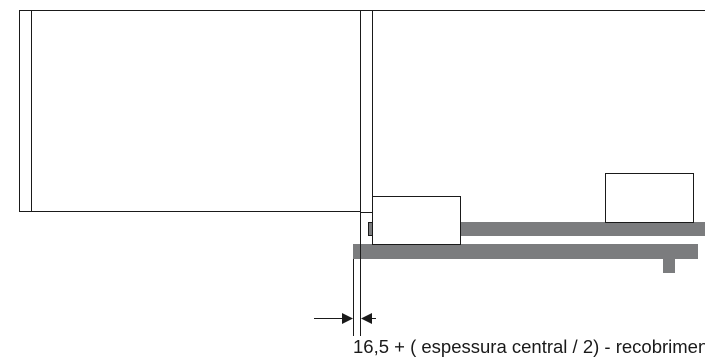 The width and height of the screenshot is (705, 360). I want to click on dimension-arrows, so click(345, 318).